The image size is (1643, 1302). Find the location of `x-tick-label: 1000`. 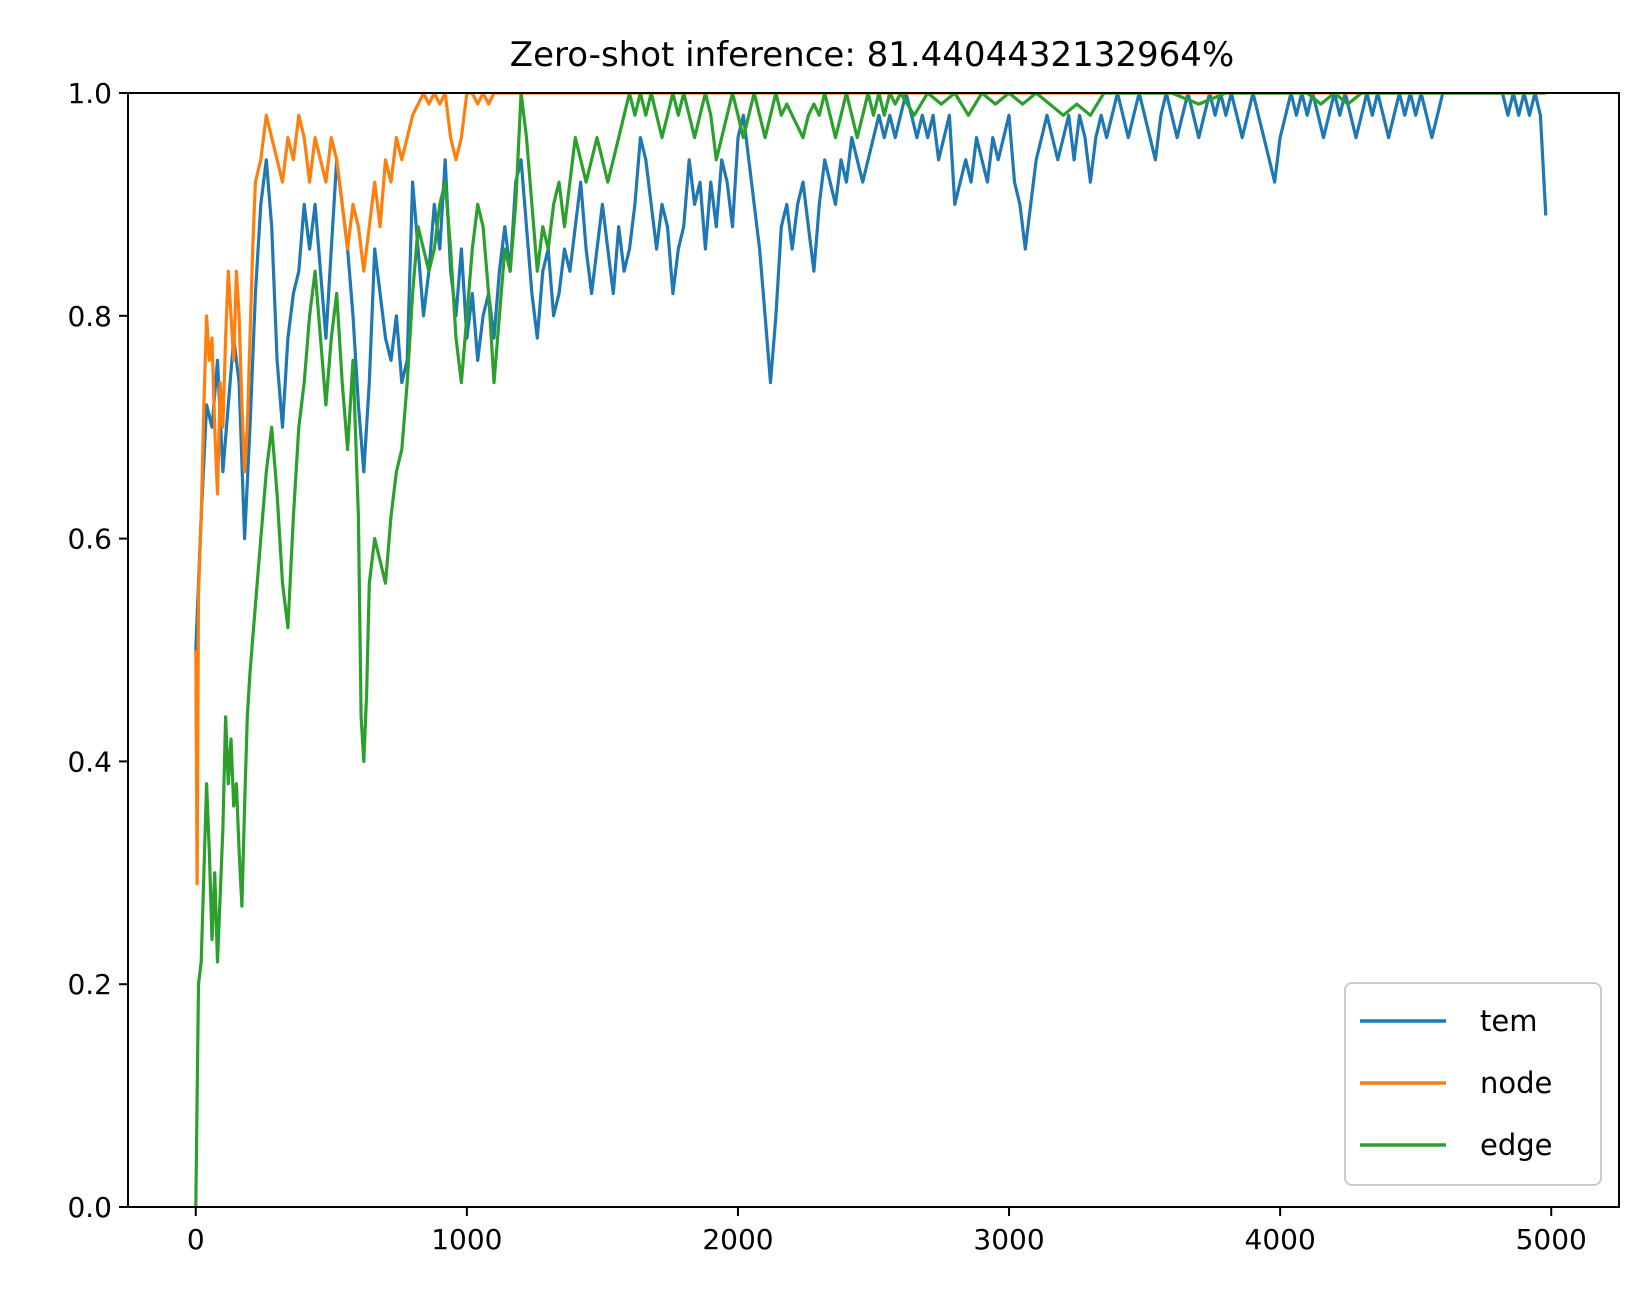

x-tick-label: 1000 is located at coordinates (466, 1239).